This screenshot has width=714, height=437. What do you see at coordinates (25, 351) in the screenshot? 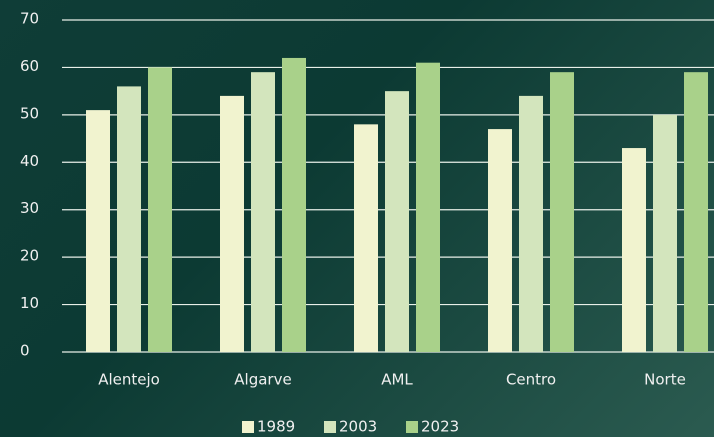
I see `y-tick-label: 0` at bounding box center [25, 351].